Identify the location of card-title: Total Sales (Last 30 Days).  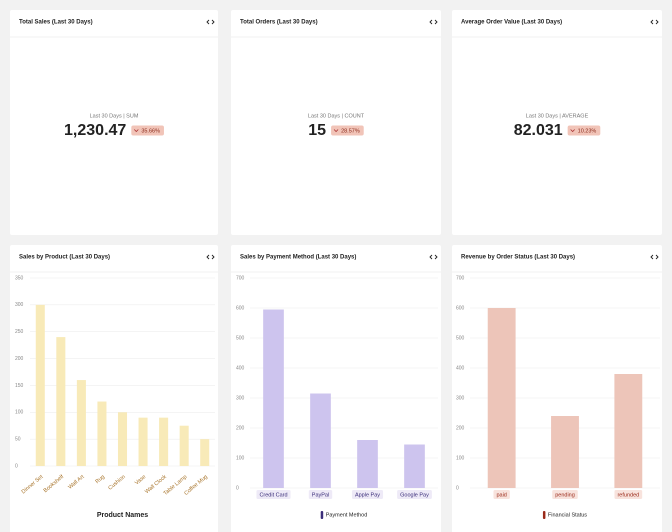
(56, 23).